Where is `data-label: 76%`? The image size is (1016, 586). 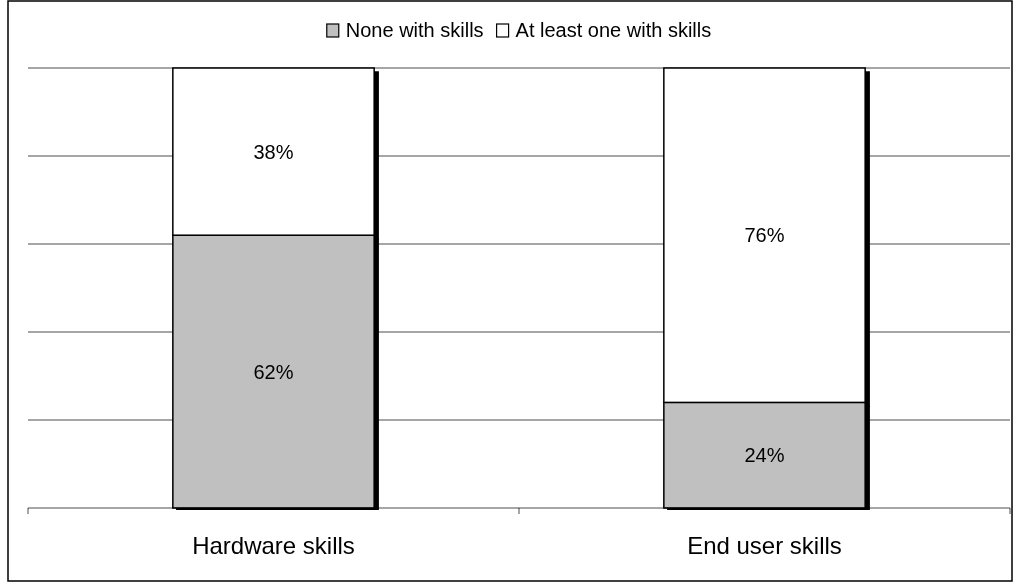
data-label: 76% is located at coordinates (764, 235).